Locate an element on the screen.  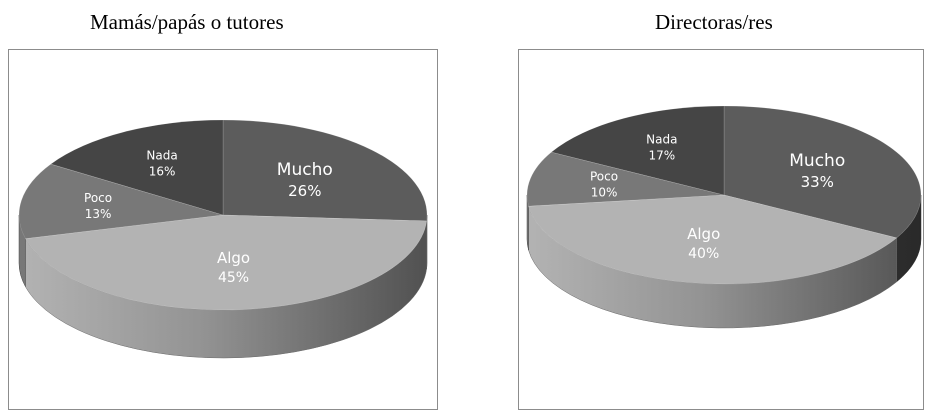
slice-percent-mucho: 33% is located at coordinates (817, 182).